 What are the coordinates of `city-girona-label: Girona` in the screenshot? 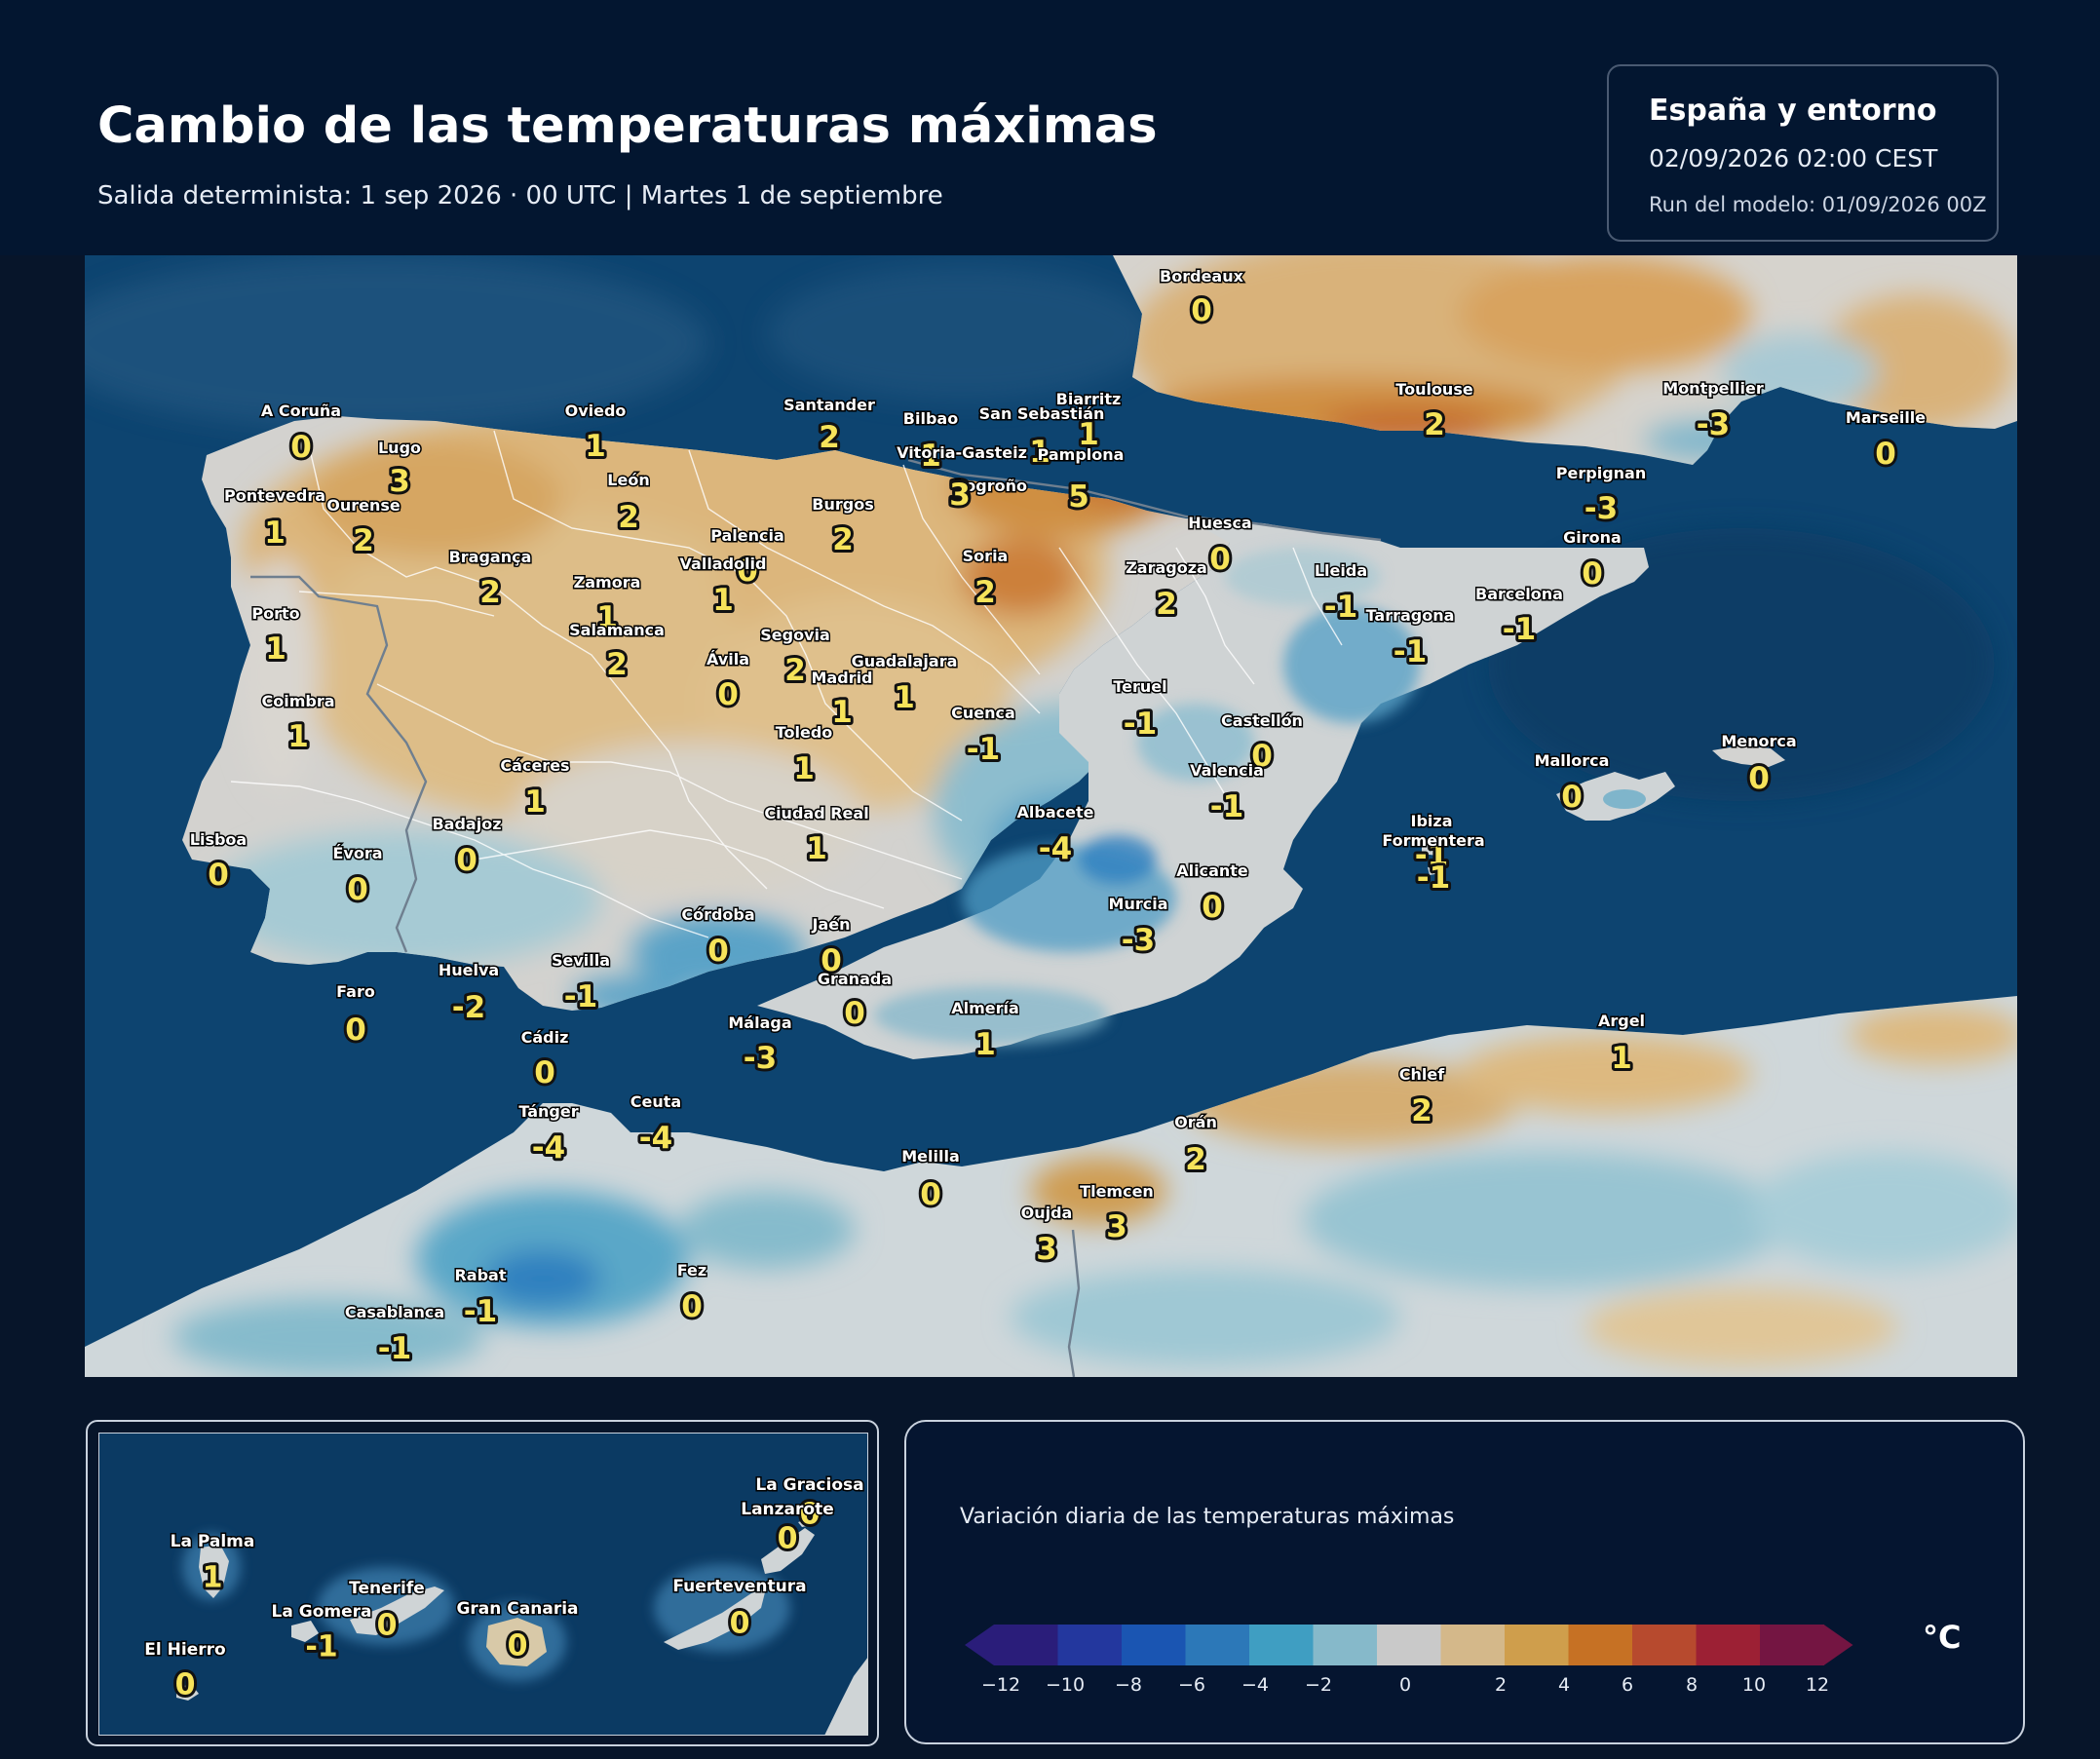 It's located at (1592, 537).